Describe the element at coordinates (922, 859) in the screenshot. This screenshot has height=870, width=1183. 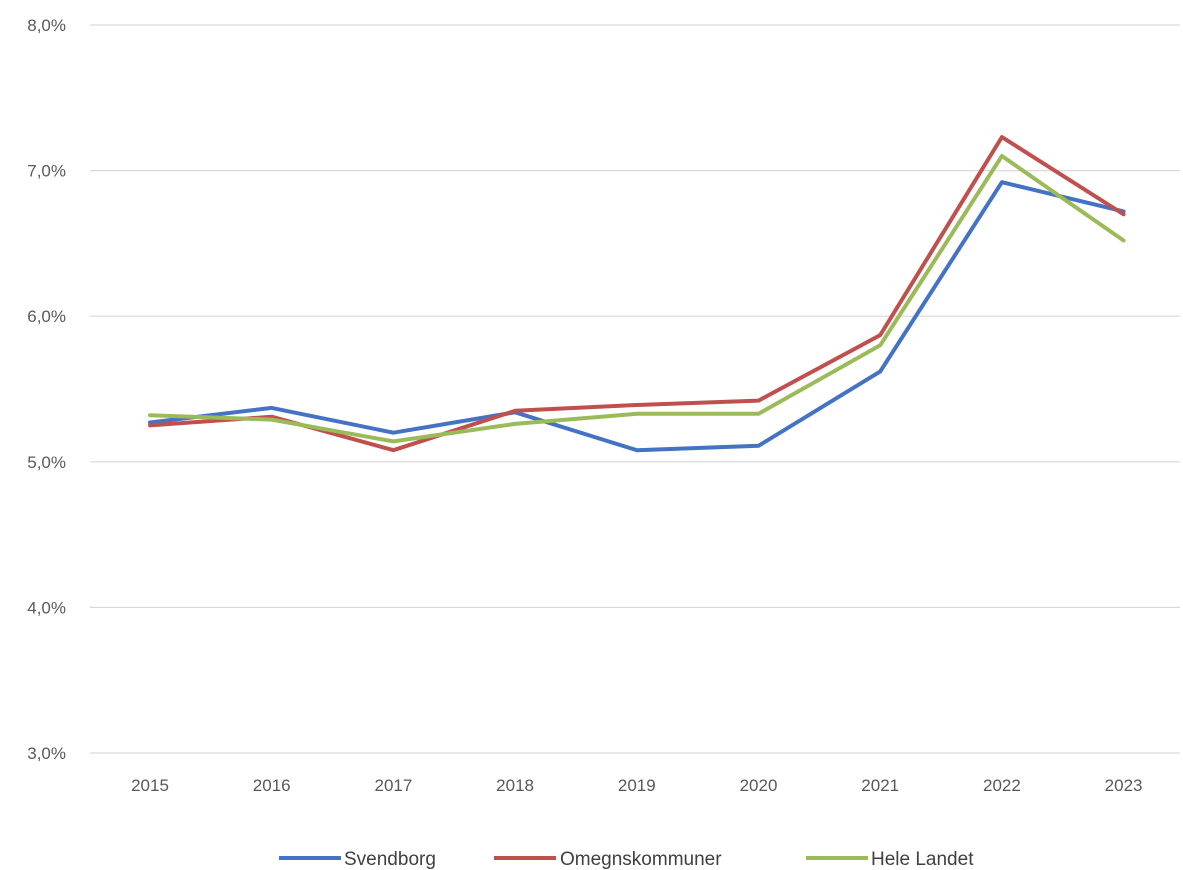
I see `legend-label: Hele Landet` at that location.